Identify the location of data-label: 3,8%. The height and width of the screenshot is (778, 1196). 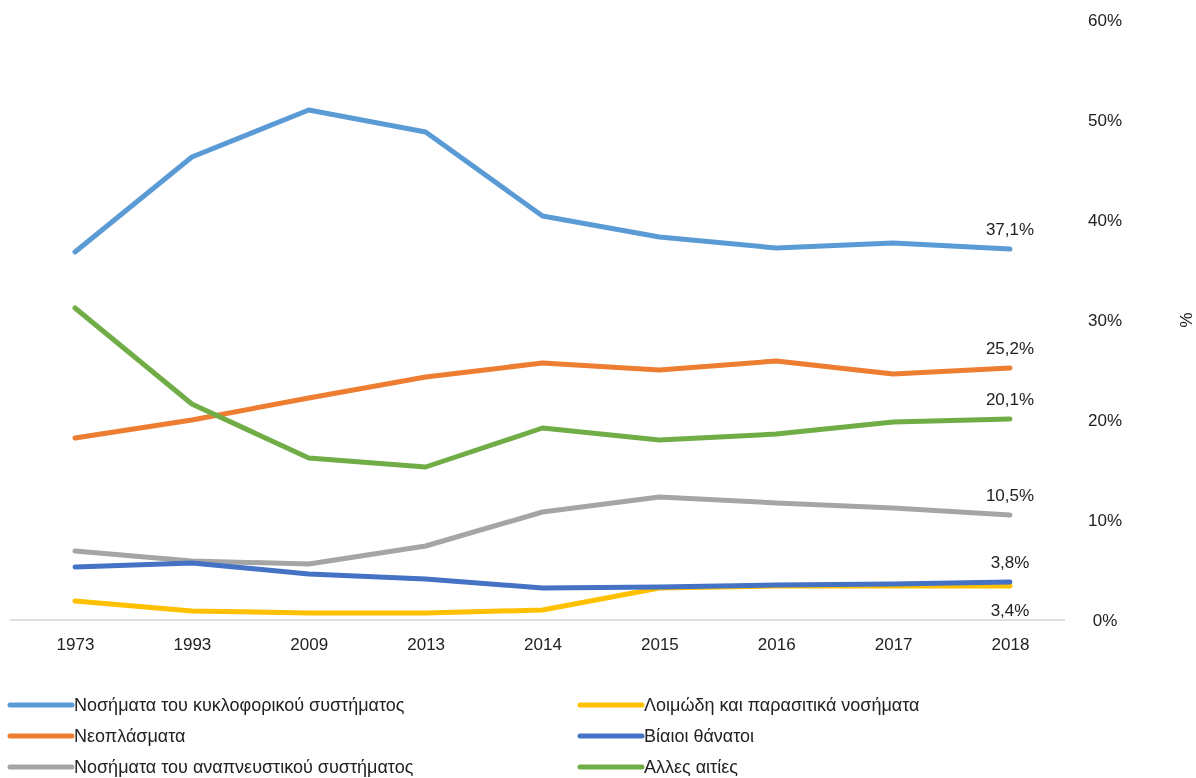
(1010, 562).